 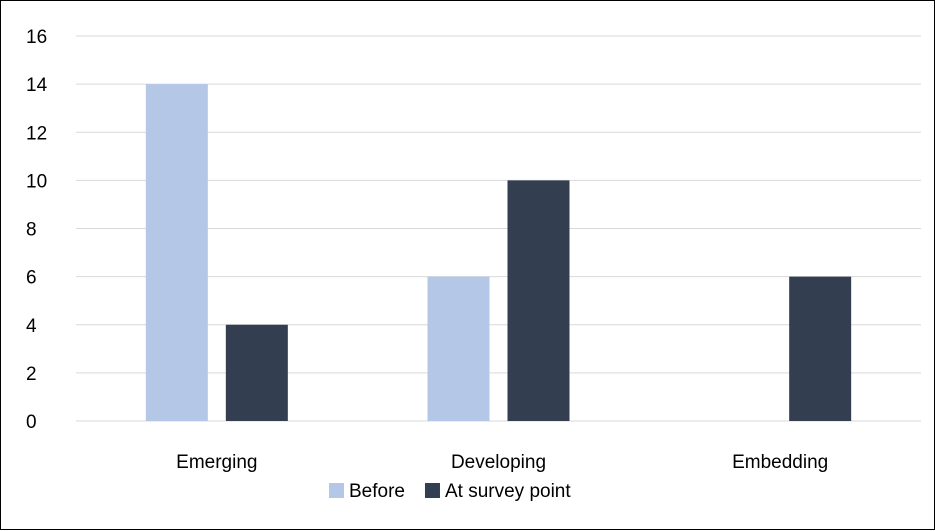 I want to click on x-category-label: Developing, so click(x=498, y=462).